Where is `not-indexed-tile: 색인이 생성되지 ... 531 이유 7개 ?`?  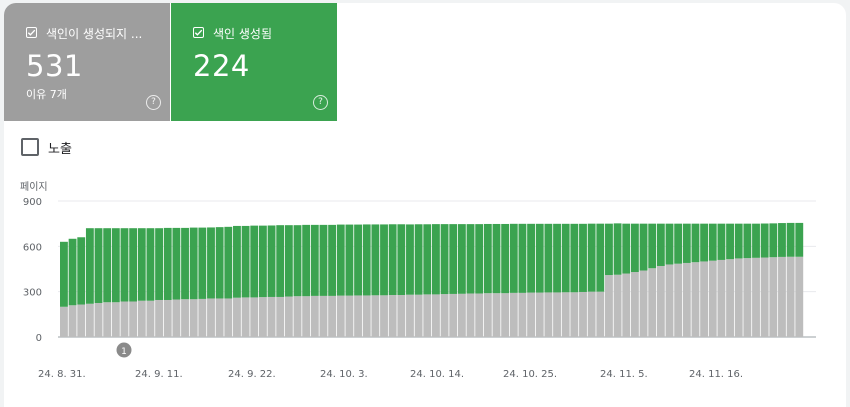
not-indexed-tile: 색인이 생성되지 ... 531 이유 7개 ? is located at coordinates (87, 62).